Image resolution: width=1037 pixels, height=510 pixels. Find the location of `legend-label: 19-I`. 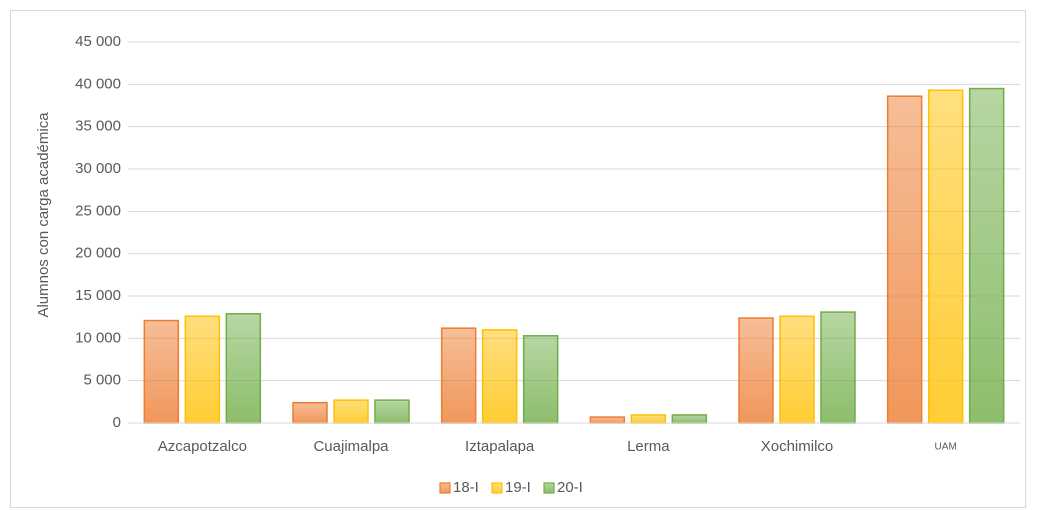

legend-label: 19-I is located at coordinates (518, 487).